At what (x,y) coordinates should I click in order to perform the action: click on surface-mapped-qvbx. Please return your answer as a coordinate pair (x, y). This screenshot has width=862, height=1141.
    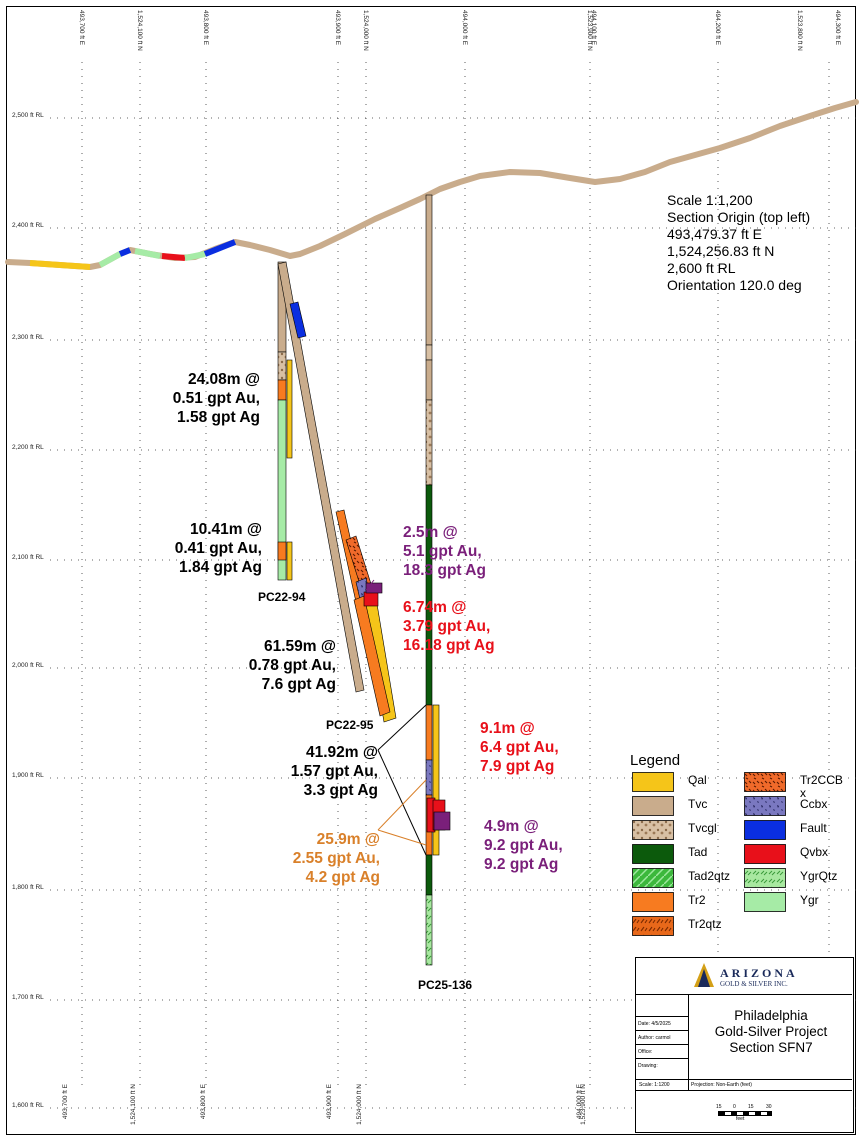
    Looking at the image, I should click on (173, 257).